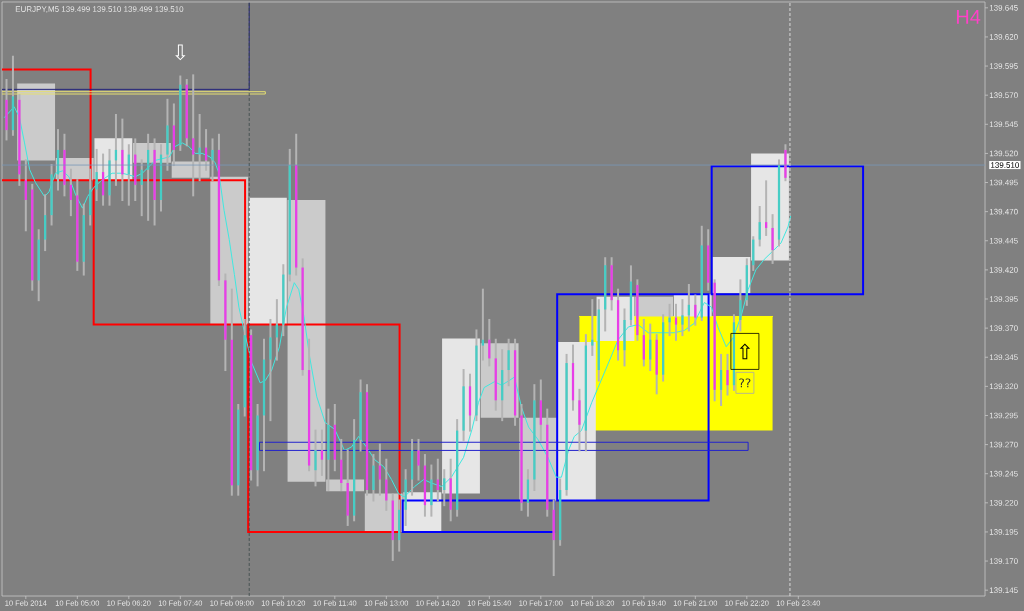 The width and height of the screenshot is (1024, 611). What do you see at coordinates (1003, 240) in the screenshot?
I see `y-tick-label: 139.445` at bounding box center [1003, 240].